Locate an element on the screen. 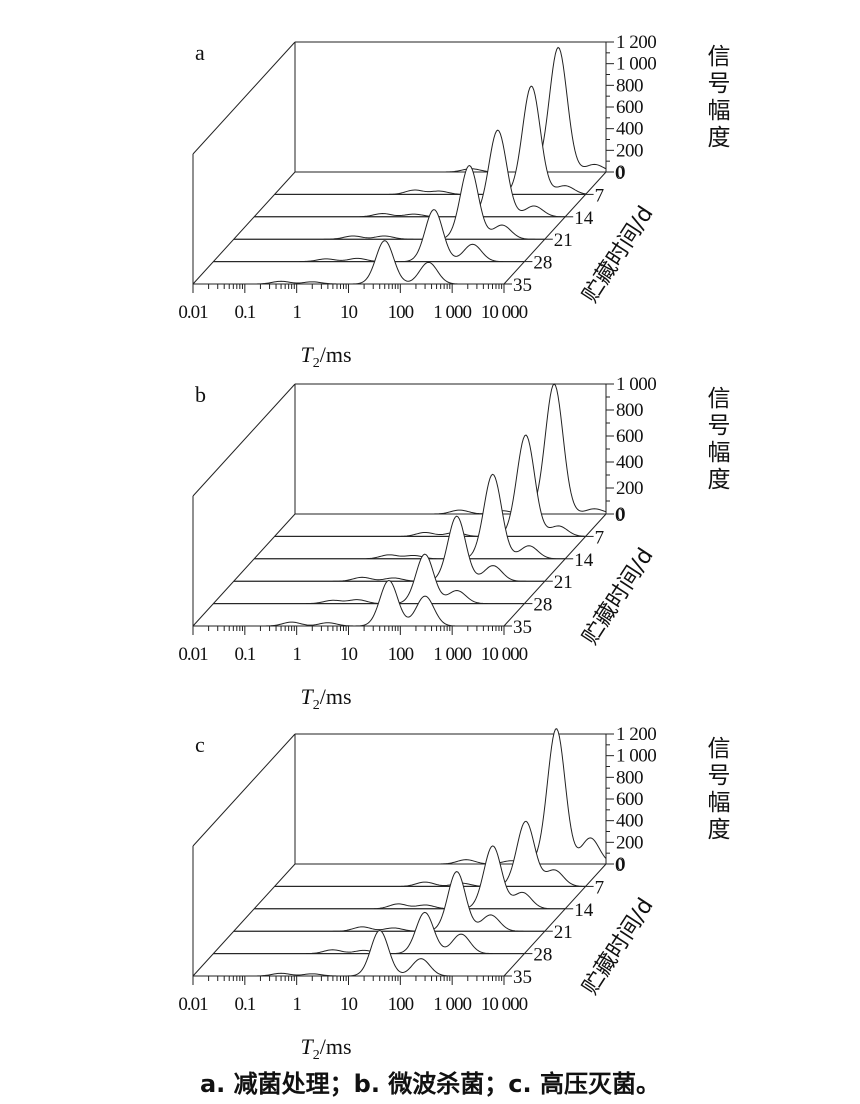 The height and width of the screenshot is (1104, 860). panel-label: c is located at coordinates (200, 744).